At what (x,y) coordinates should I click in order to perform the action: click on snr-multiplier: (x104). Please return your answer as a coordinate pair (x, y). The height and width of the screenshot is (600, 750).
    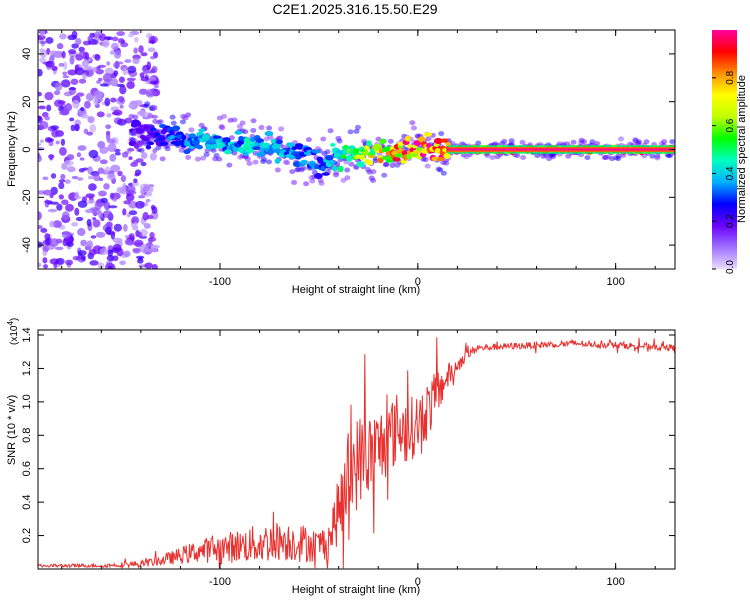
    Looking at the image, I should click on (13, 331).